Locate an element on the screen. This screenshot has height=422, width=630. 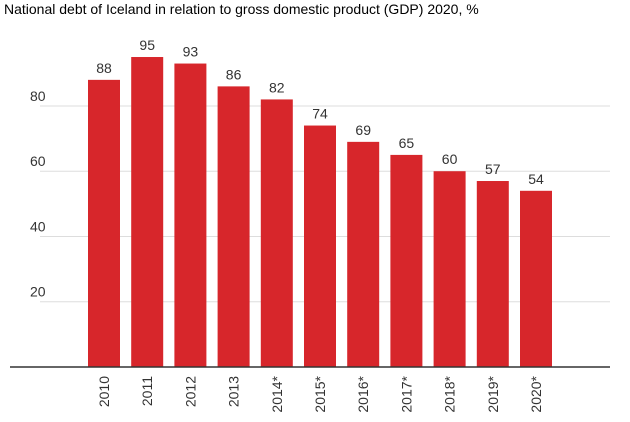
data-label: 54 is located at coordinates (536, 179).